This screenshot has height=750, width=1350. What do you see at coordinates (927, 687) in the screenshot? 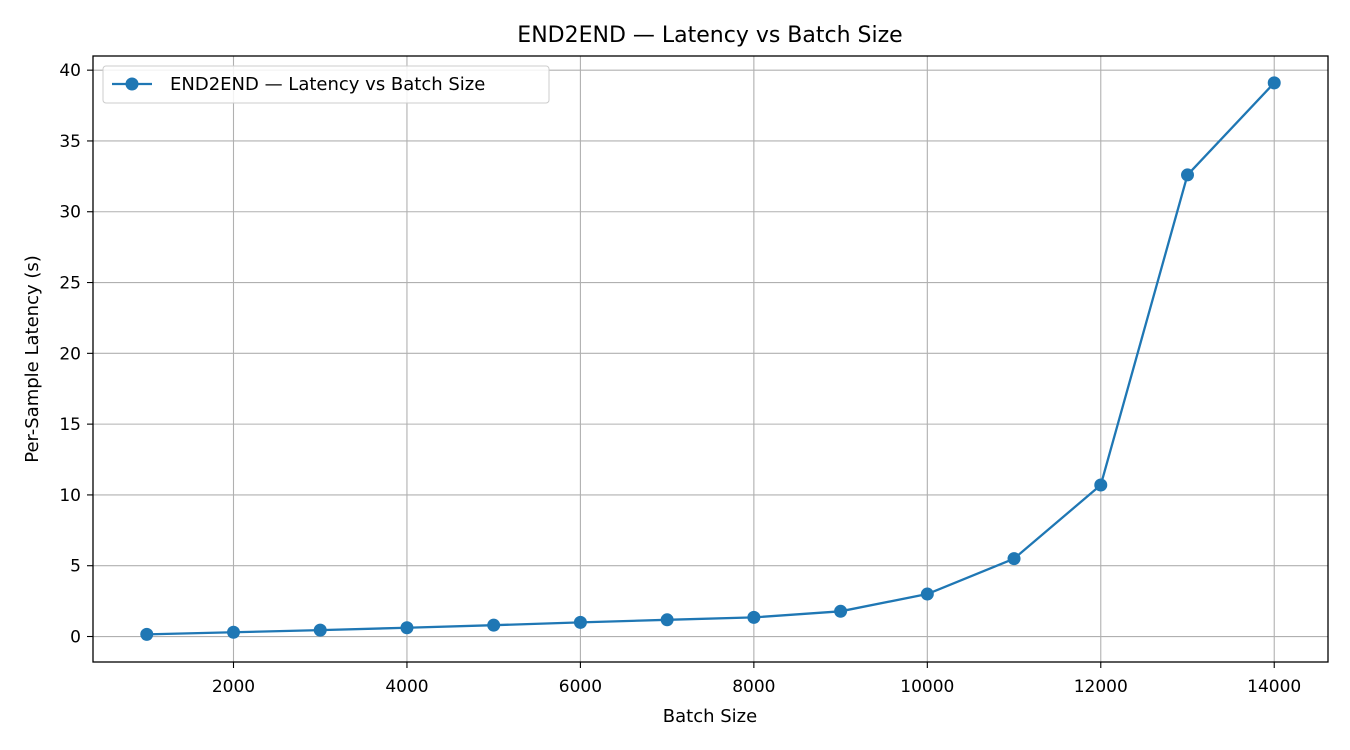
I see `x-tick-label: 10000` at bounding box center [927, 687].